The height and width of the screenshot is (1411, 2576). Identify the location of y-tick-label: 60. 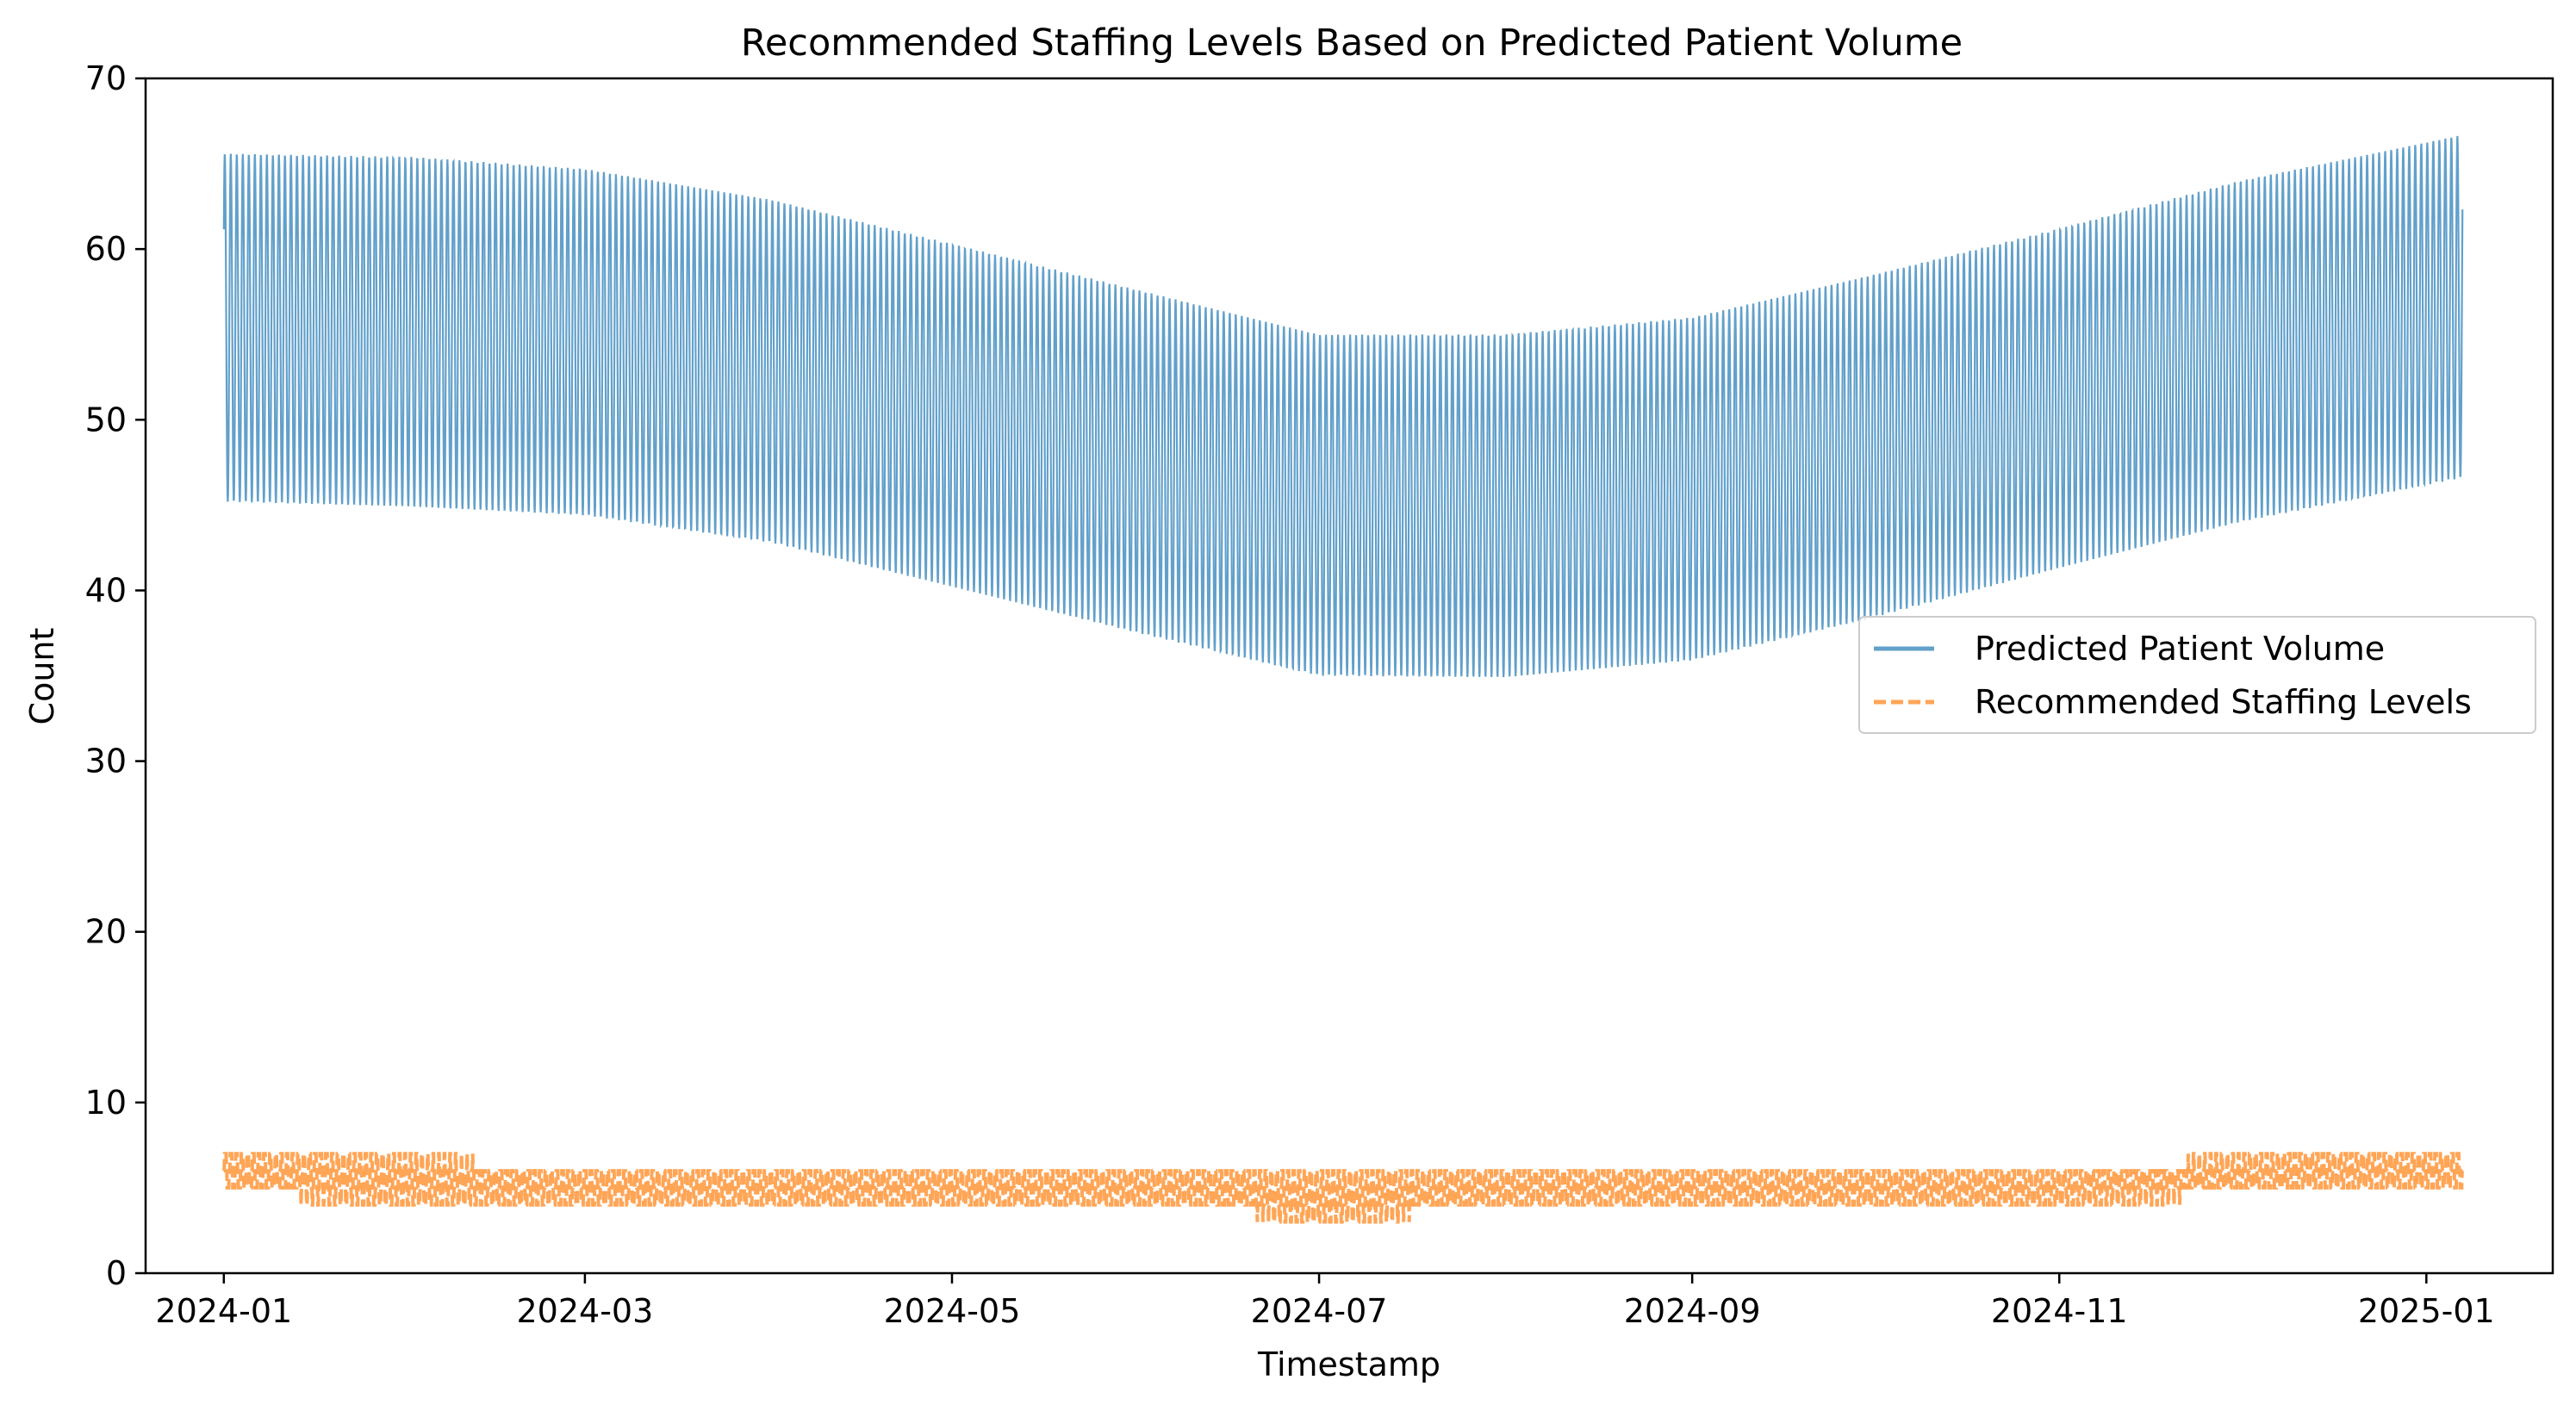
(106, 249).